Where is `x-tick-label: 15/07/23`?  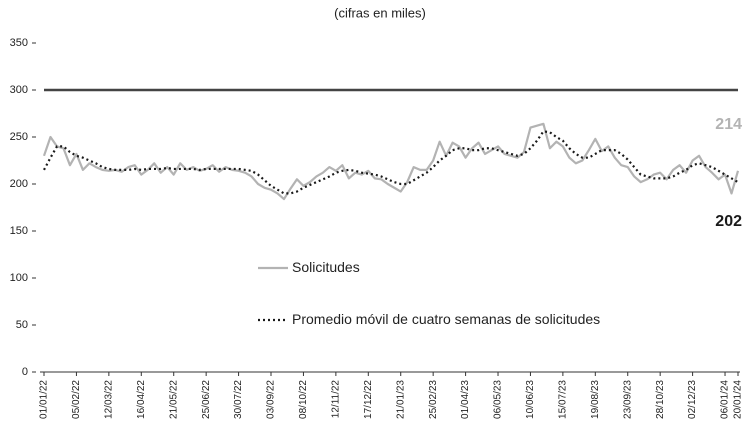 x-tick-label: 15/07/23 is located at coordinates (563, 399).